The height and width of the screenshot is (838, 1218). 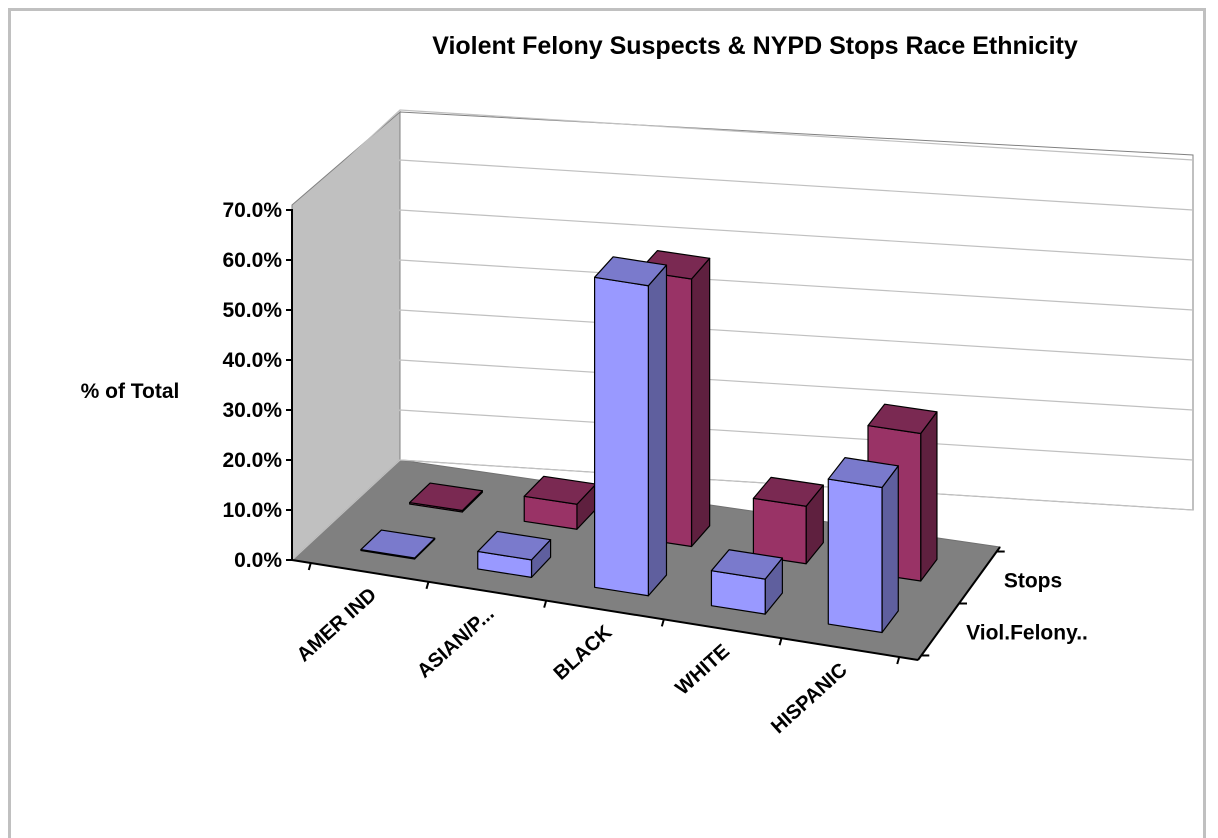 I want to click on x-tick-label: WHITE, so click(x=702, y=669).